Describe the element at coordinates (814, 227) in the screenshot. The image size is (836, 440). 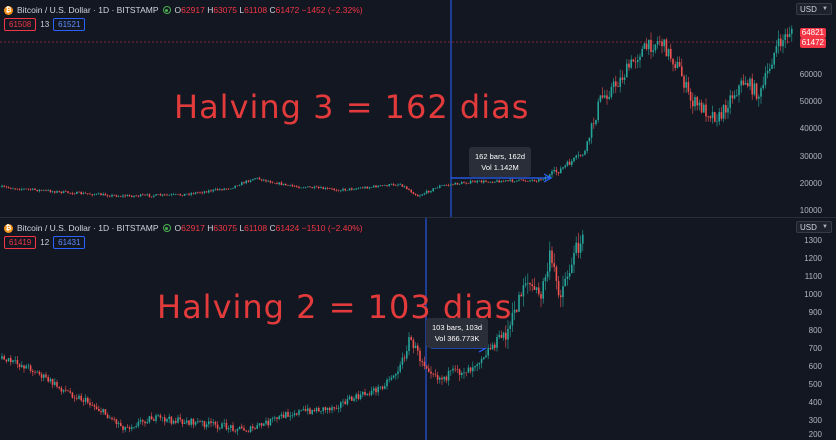
I see `bottom-currency-button: USD ▼` at that location.